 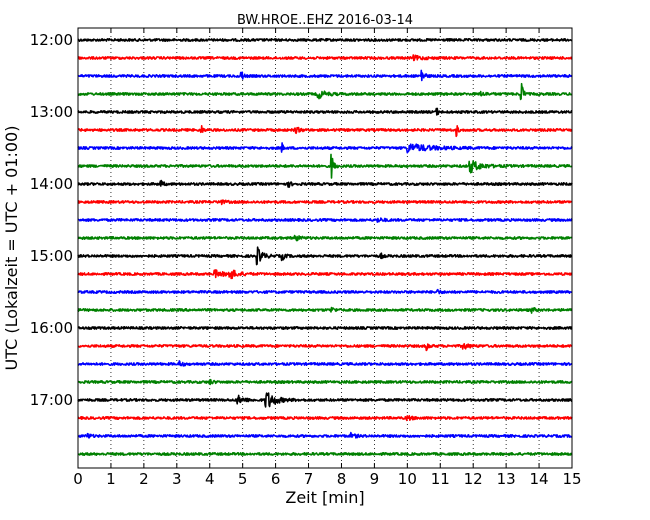 I want to click on x-tick-label: 2, so click(x=144, y=479).